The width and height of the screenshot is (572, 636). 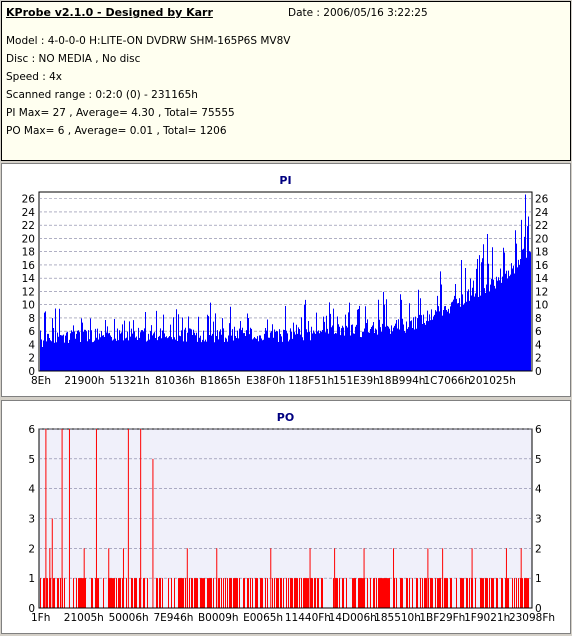 I want to click on y-tick-label-left: 8, so click(x=31, y=319).